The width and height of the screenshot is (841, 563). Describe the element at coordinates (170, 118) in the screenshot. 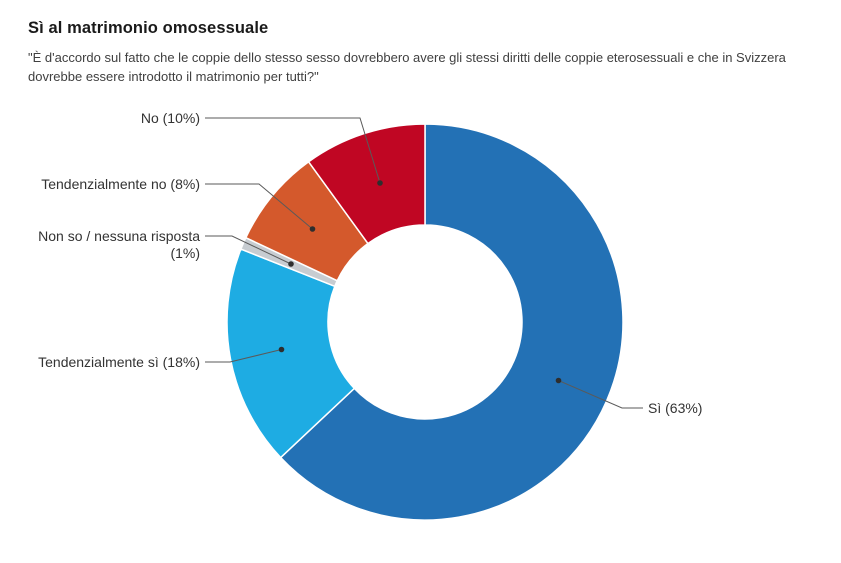

I see `callout-label-no: No (10%)` at that location.